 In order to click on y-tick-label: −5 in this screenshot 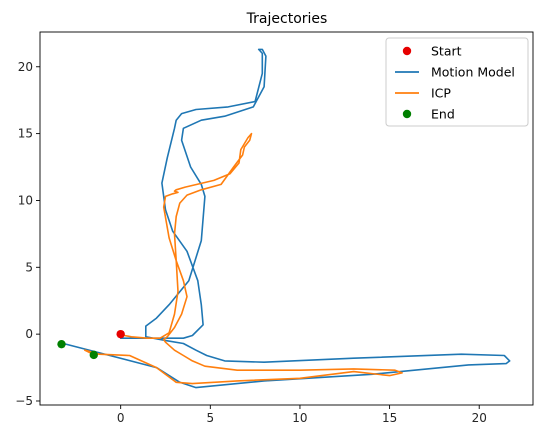, I will do `click(24, 401)`.